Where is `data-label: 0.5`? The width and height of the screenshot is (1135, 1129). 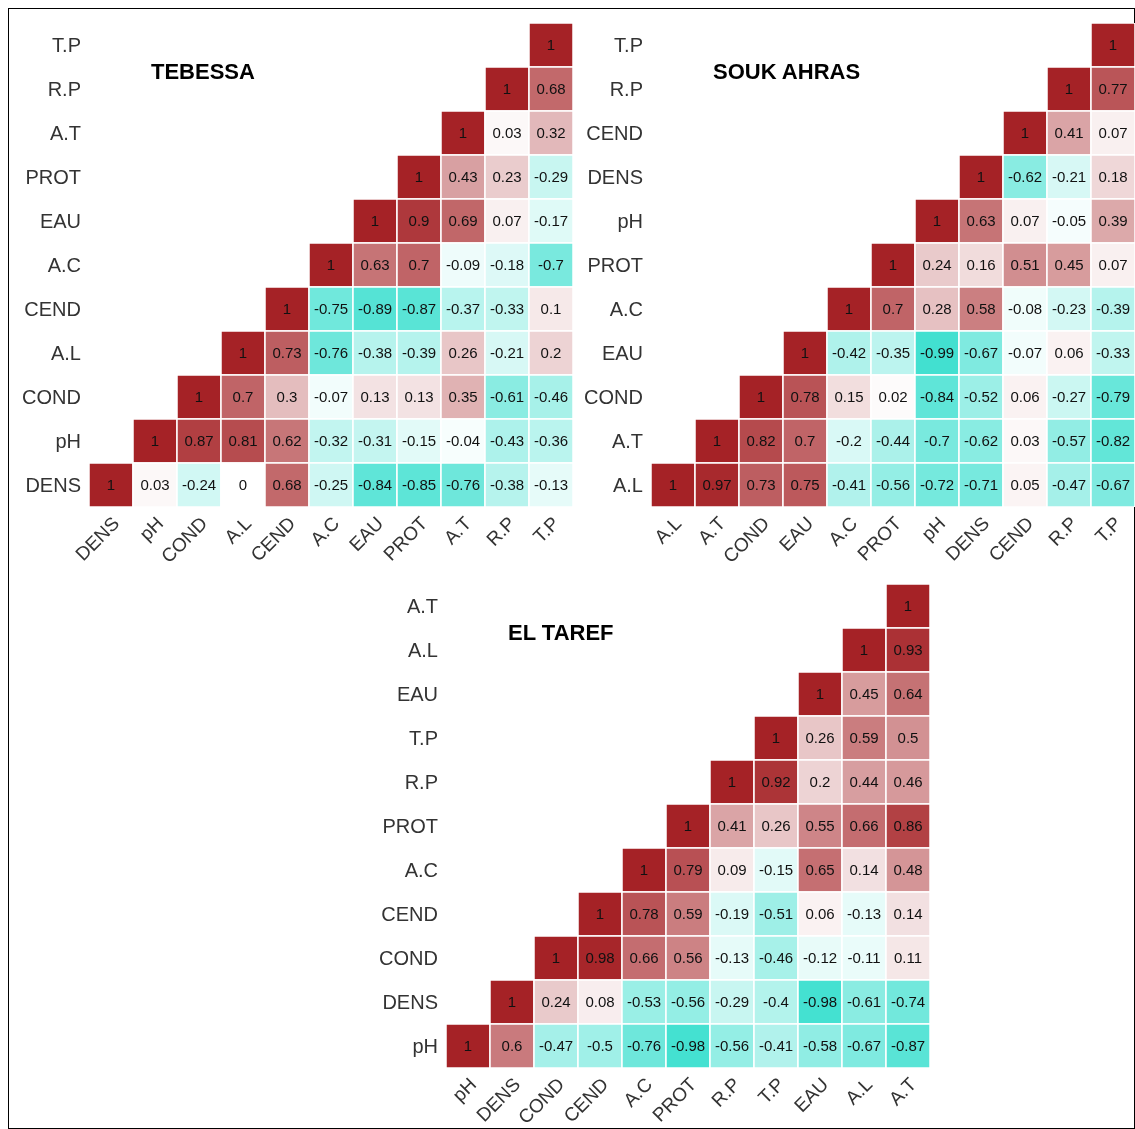
data-label: 0.5 is located at coordinates (908, 738).